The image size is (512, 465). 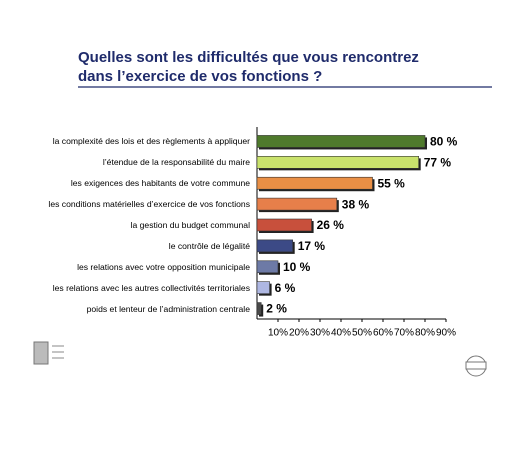 What do you see at coordinates (356, 204) in the screenshot?
I see `value-label: 38 %` at bounding box center [356, 204].